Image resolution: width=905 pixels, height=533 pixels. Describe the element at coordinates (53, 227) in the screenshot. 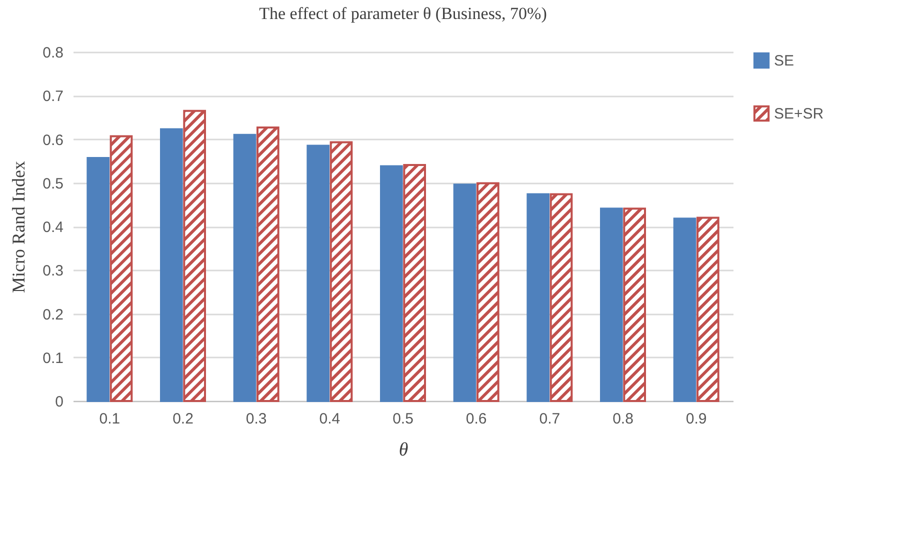

I see `y-tick-label: 0.4` at that location.